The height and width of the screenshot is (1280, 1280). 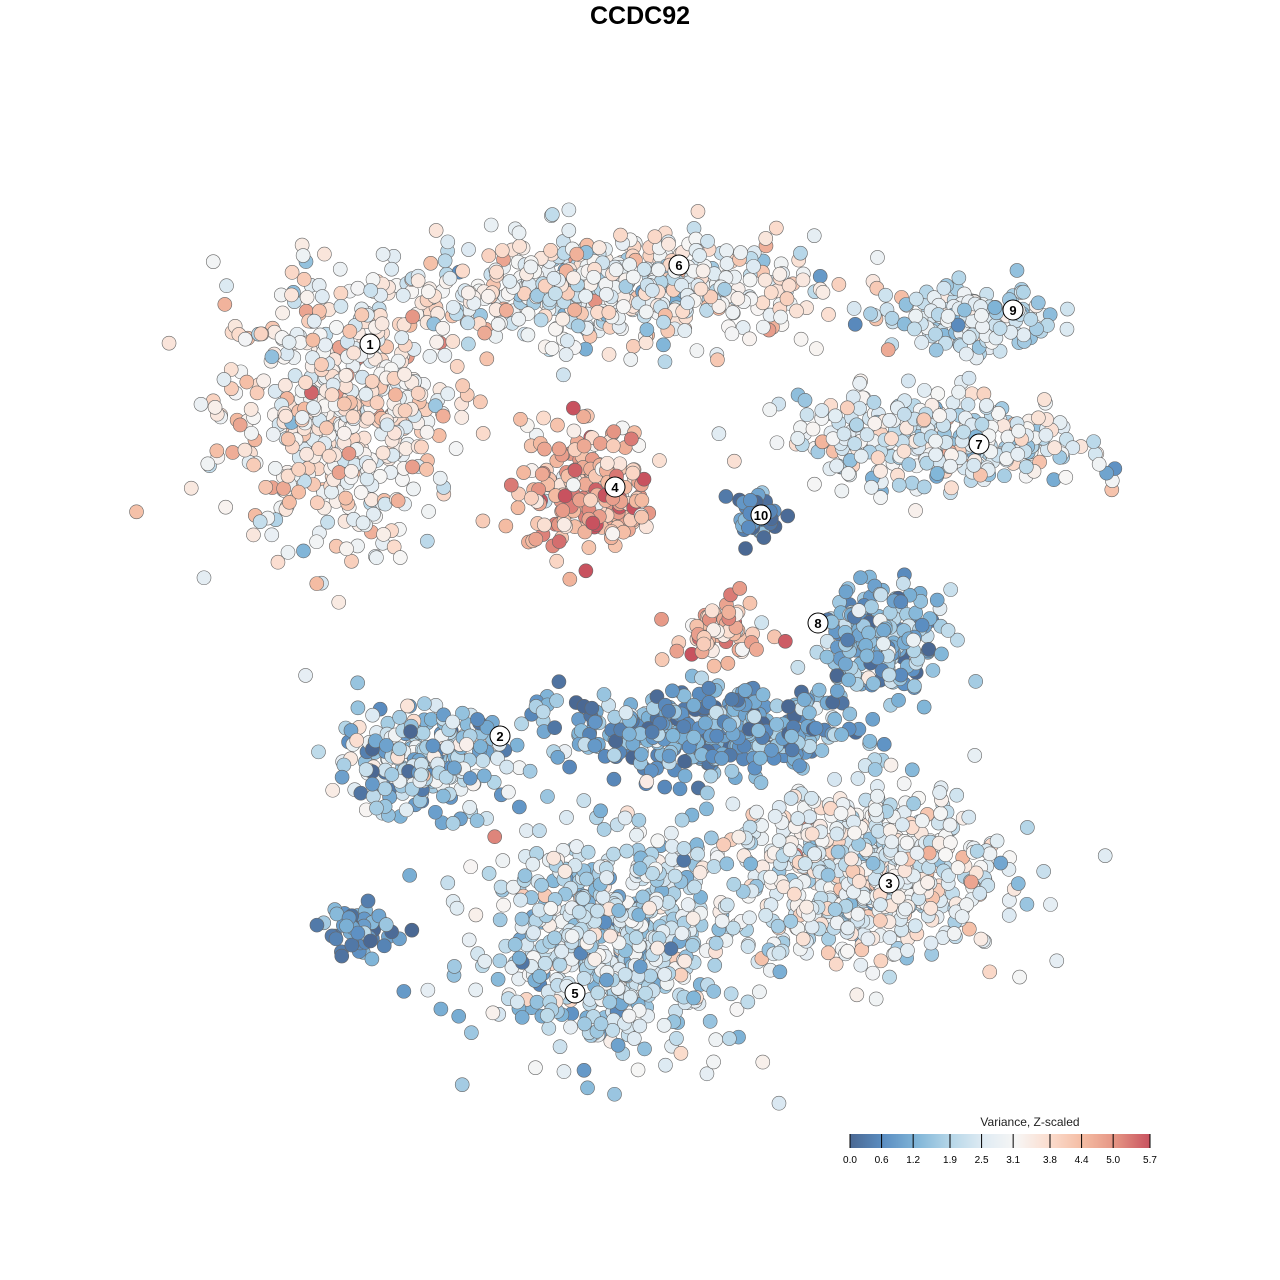 I want to click on cluster-label-text: 10, so click(x=761, y=515).